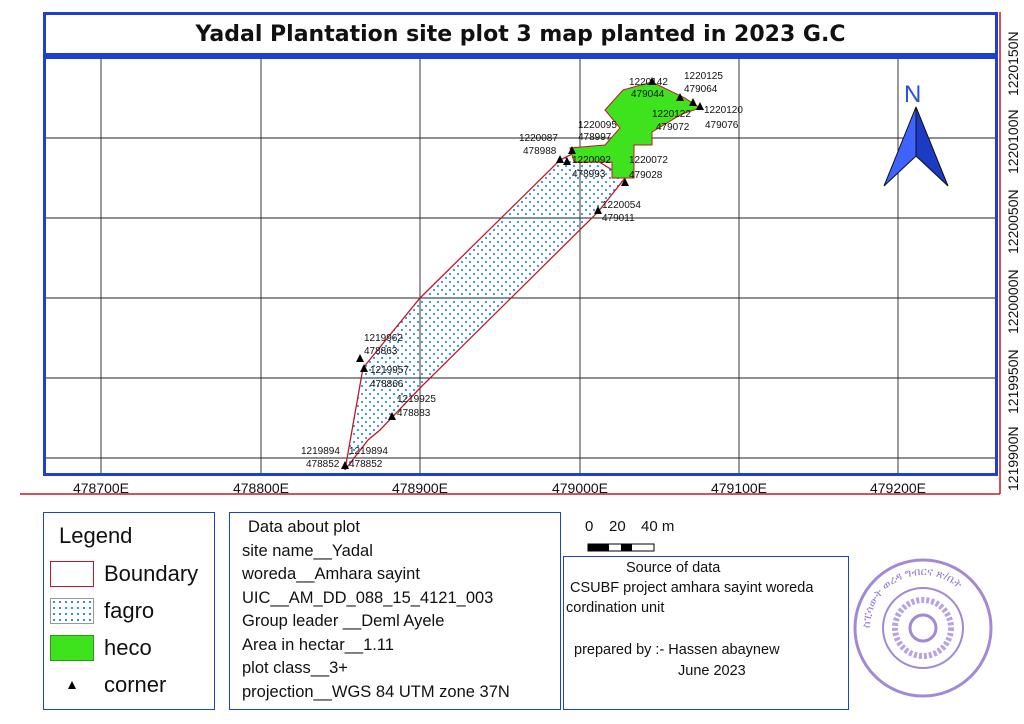 The image size is (1024, 724). What do you see at coordinates (387, 384) in the screenshot?
I see `corner-label-e: 478866` at bounding box center [387, 384].